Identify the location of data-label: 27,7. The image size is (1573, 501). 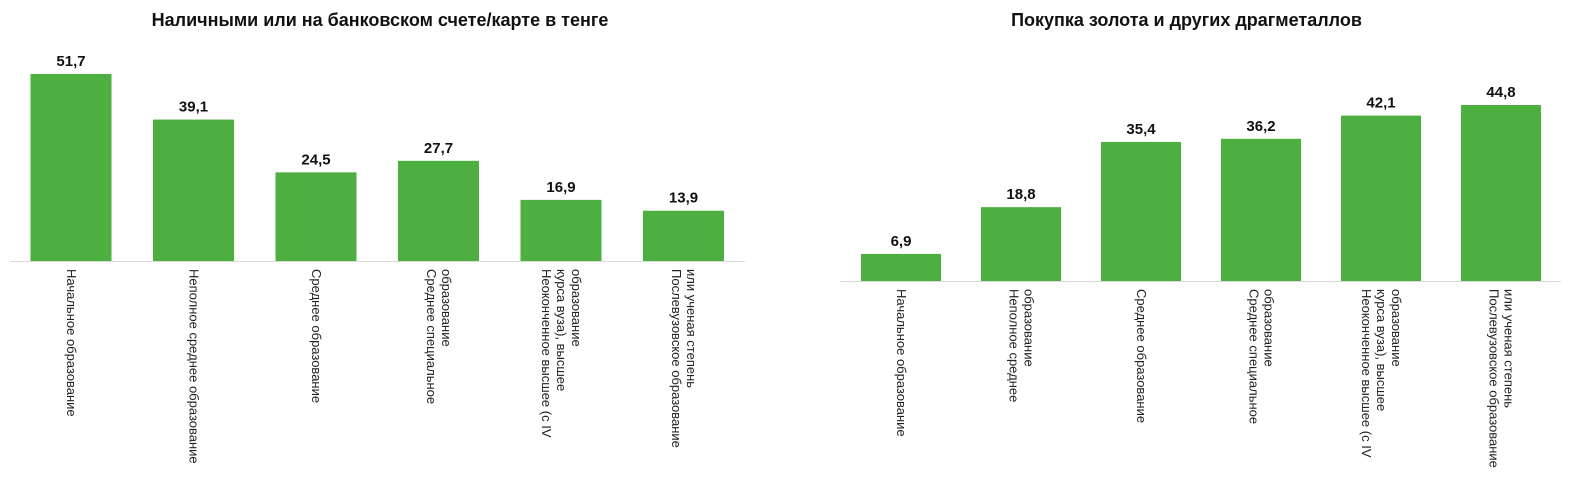
(438, 148).